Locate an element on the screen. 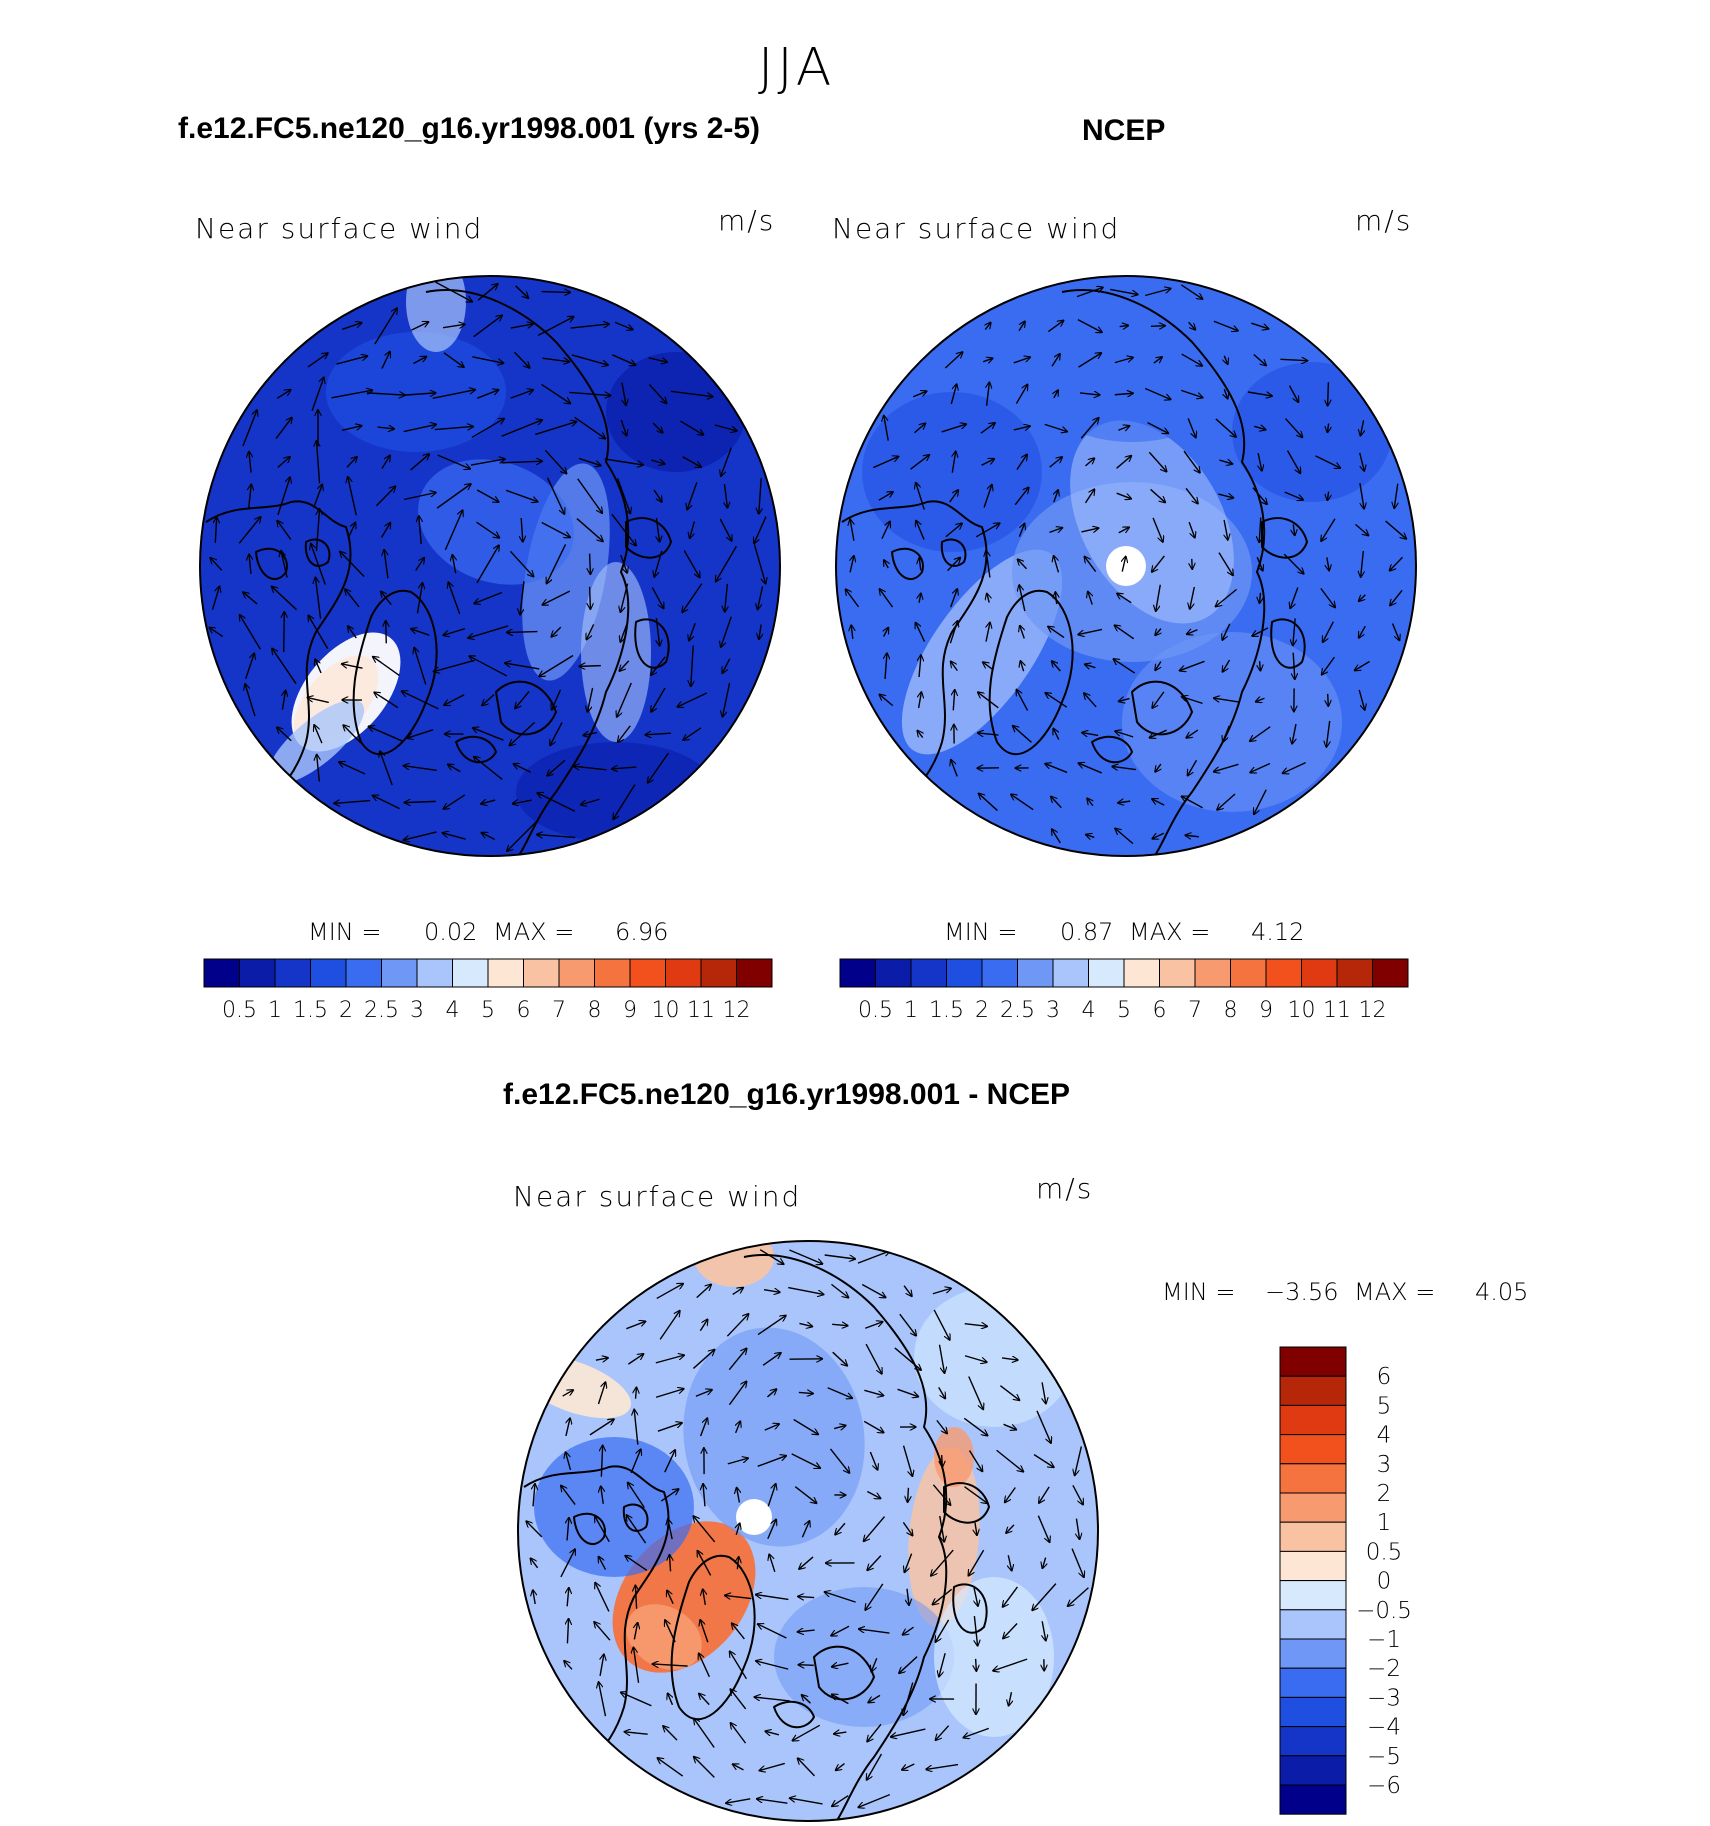 Image resolution: width=1710 pixels, height=1826 pixels. model-colorbar-tick-label: 8 is located at coordinates (595, 1010).